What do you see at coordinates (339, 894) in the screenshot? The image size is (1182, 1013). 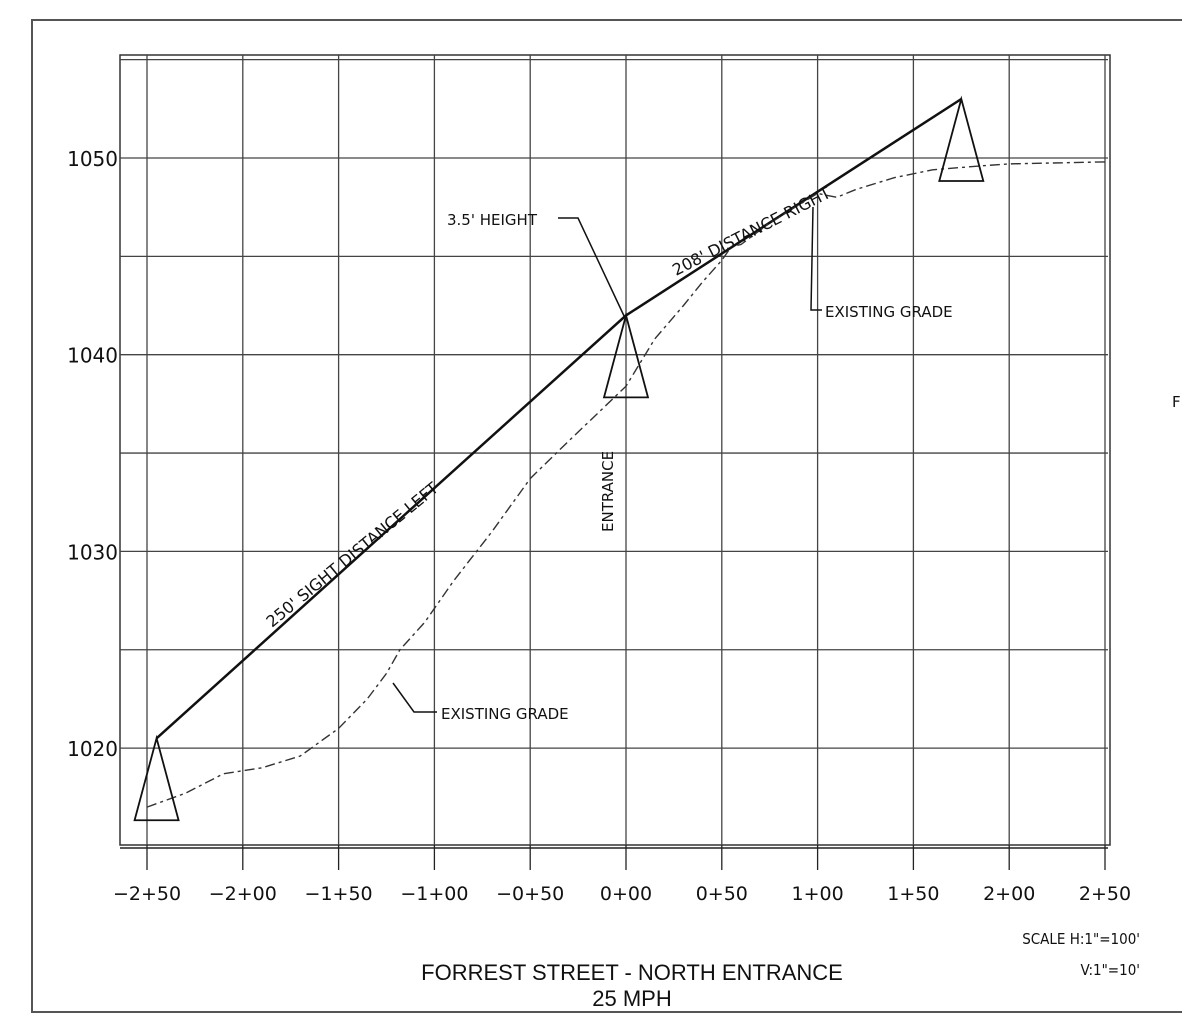 I see `x-tick-label: −1+50` at bounding box center [339, 894].